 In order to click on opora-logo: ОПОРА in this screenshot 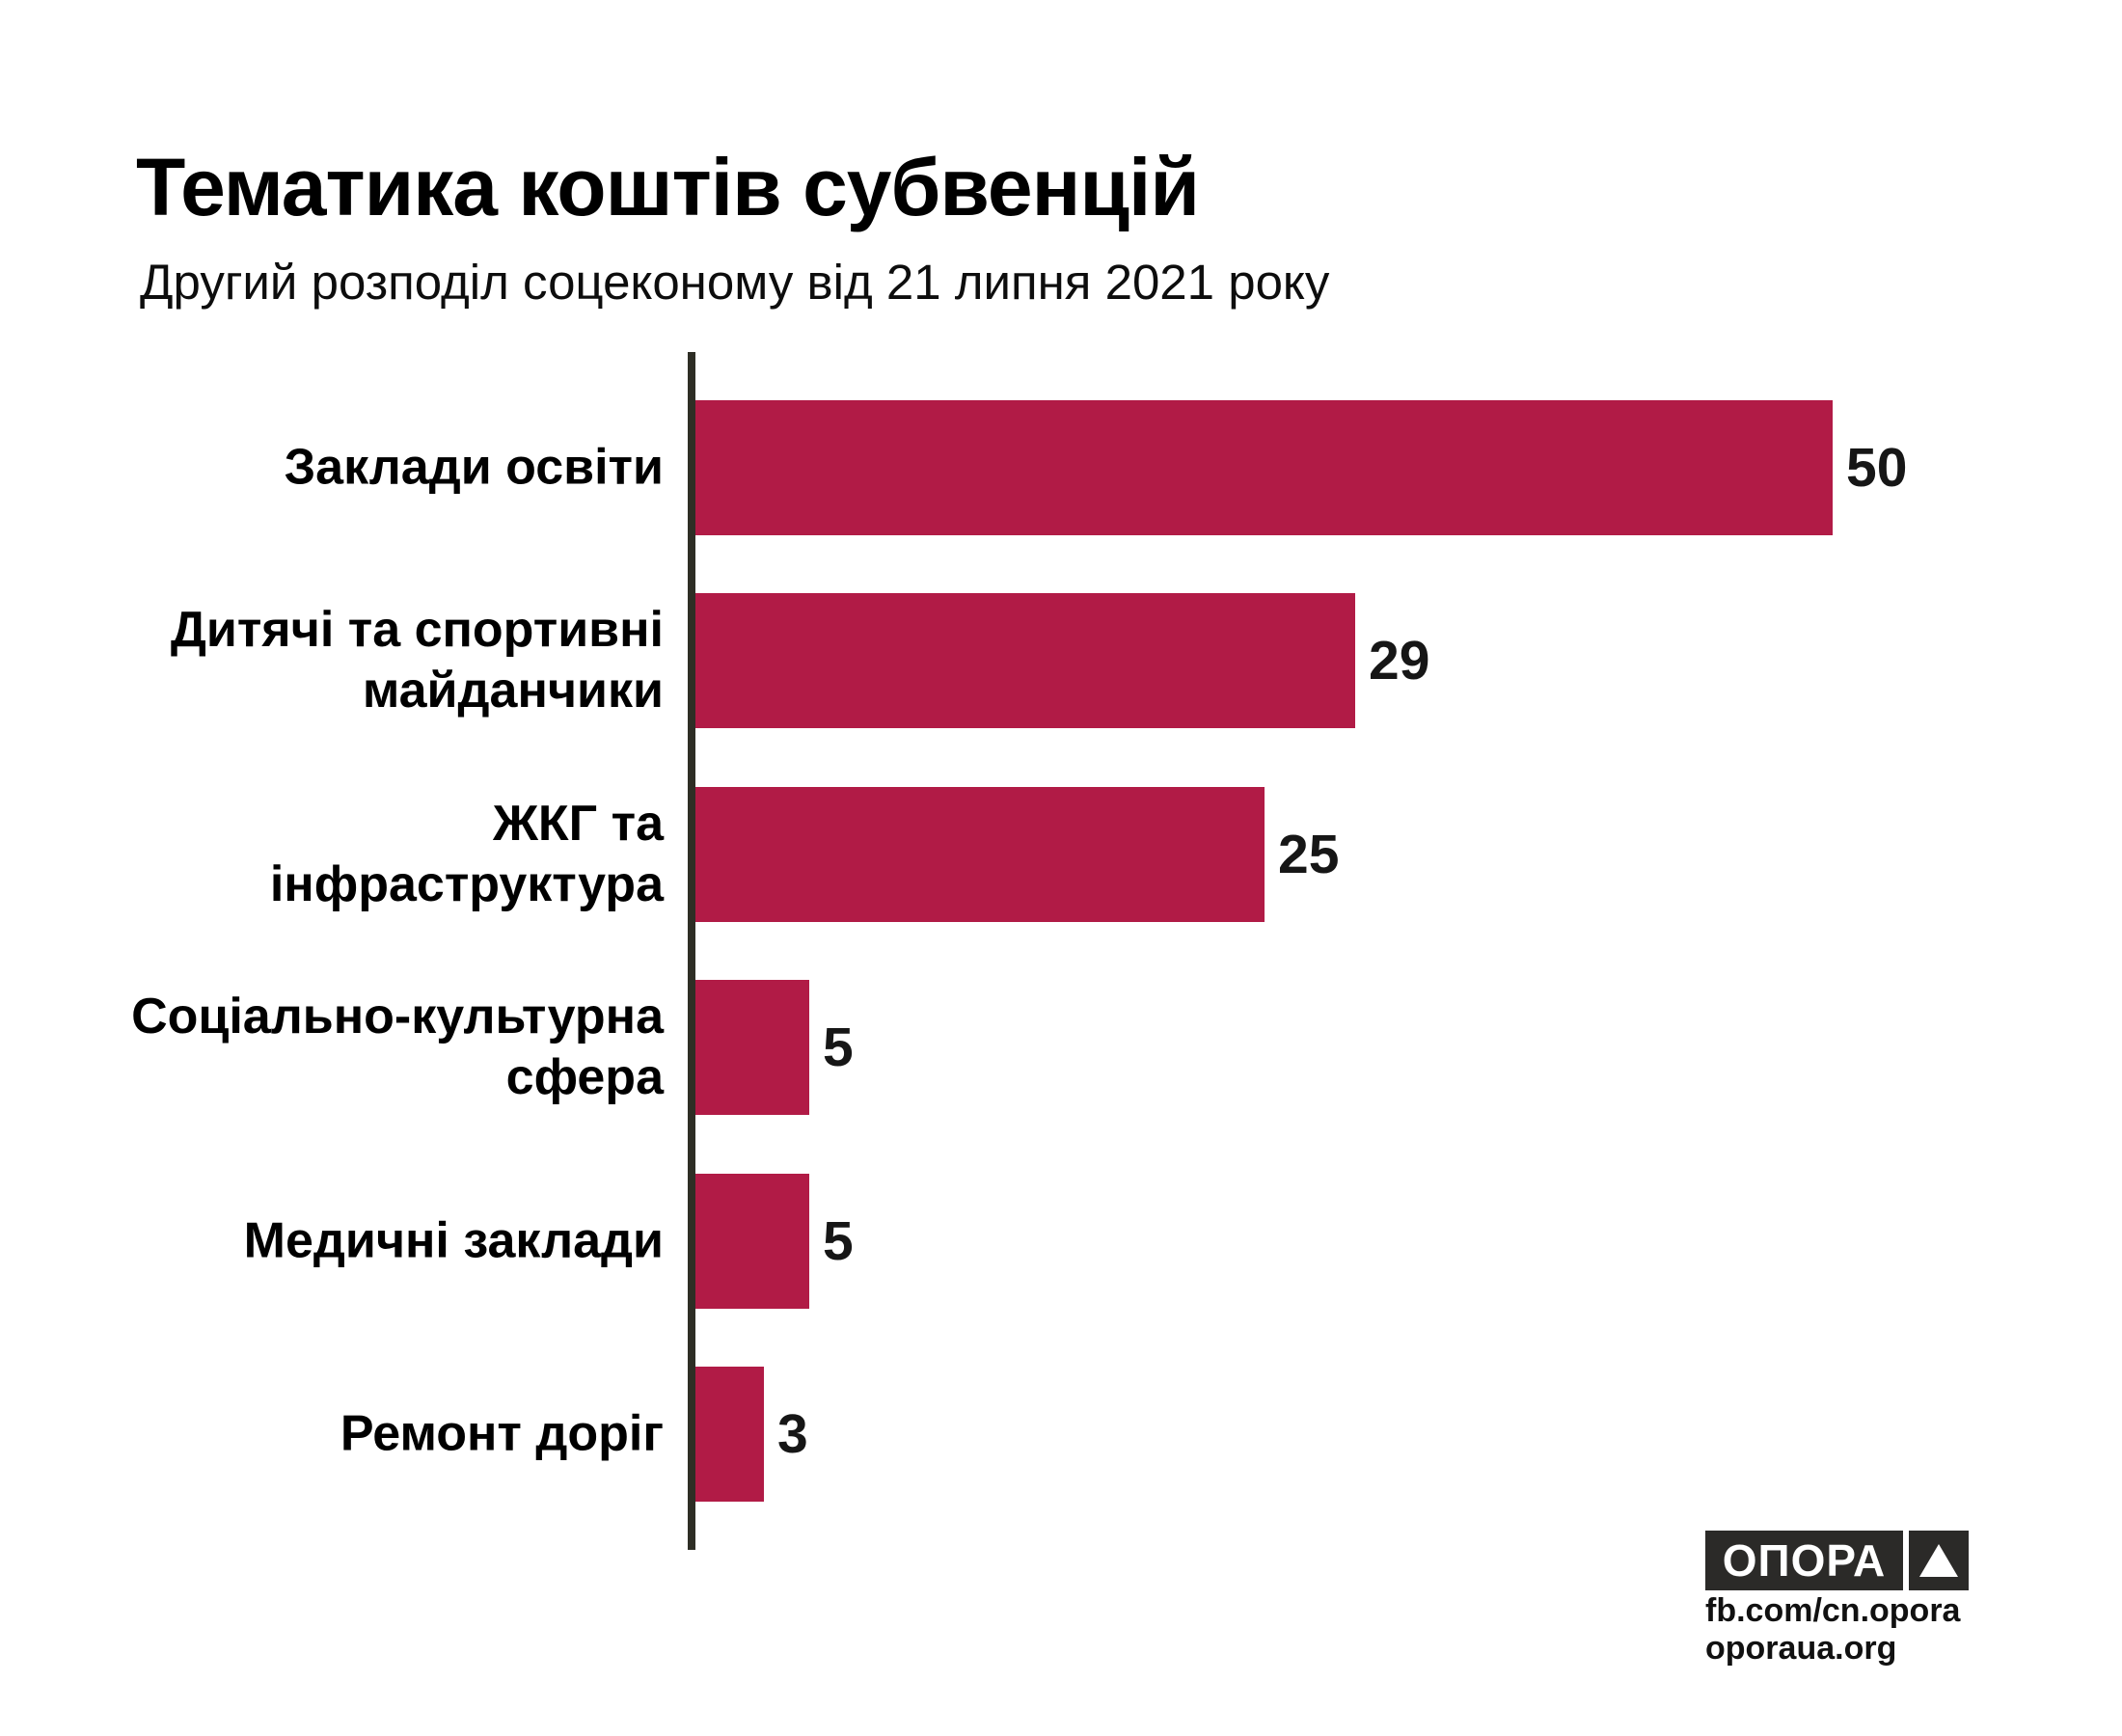, I will do `click(1837, 1560)`.